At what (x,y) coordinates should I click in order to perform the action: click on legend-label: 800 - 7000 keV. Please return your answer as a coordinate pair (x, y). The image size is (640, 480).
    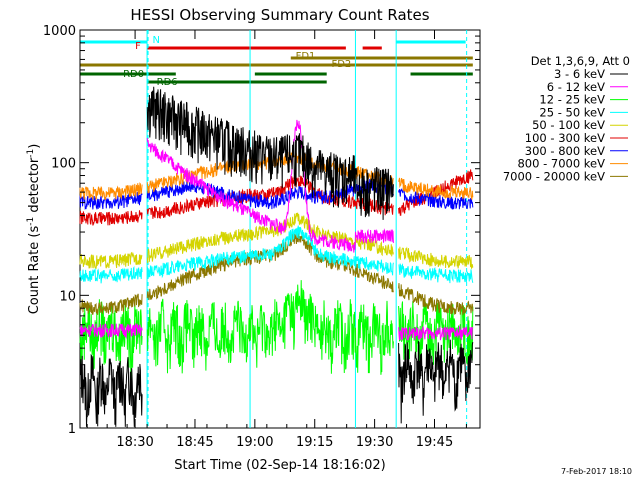
    Looking at the image, I should click on (561, 164).